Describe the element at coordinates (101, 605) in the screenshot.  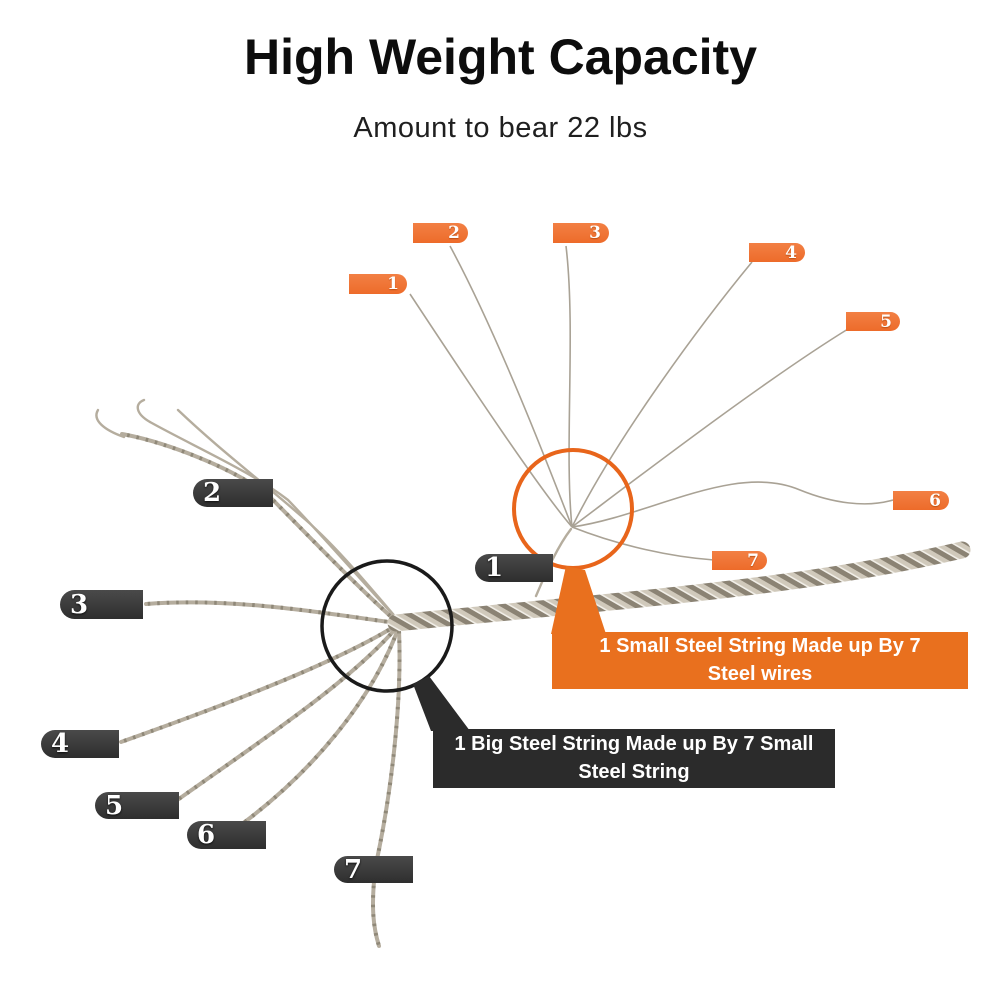
I see `big-string-tag-3: 3` at that location.